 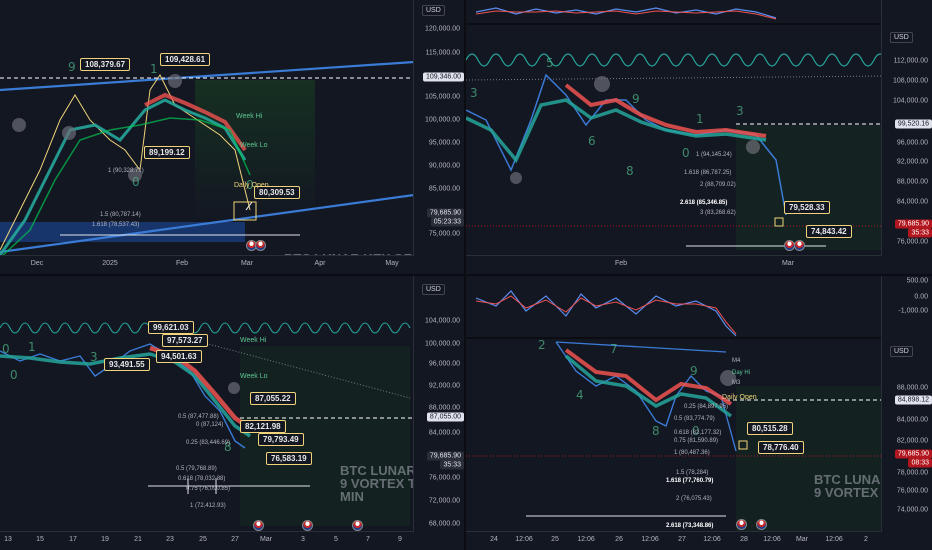 What do you see at coordinates (392, 263) in the screenshot?
I see `time-label: May` at bounding box center [392, 263].